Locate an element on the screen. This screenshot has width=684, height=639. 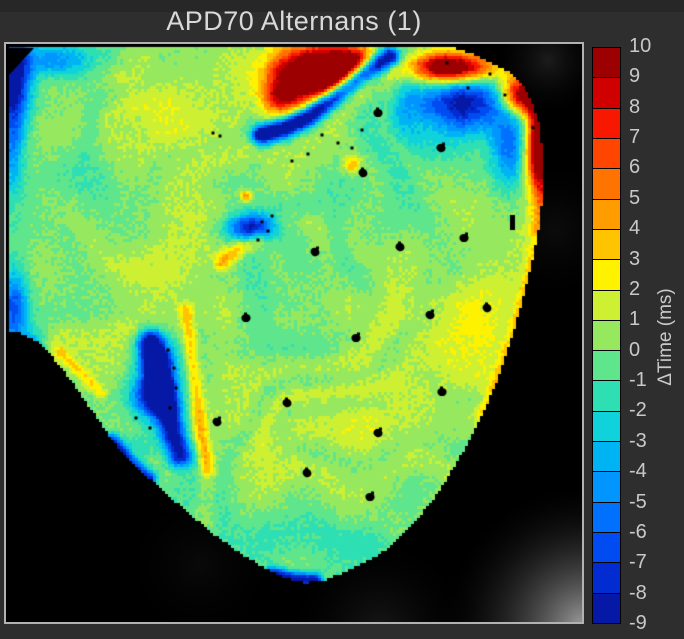
colorbar-axis-label: ΔTime (ms) is located at coordinates (665, 337).